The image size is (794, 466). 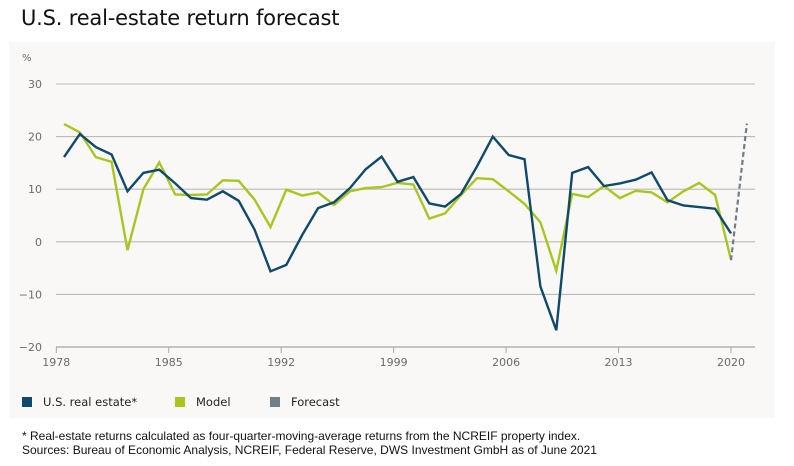 What do you see at coordinates (180, 18) in the screenshot?
I see `chart-title: U.S. real-estate return forecast` at bounding box center [180, 18].